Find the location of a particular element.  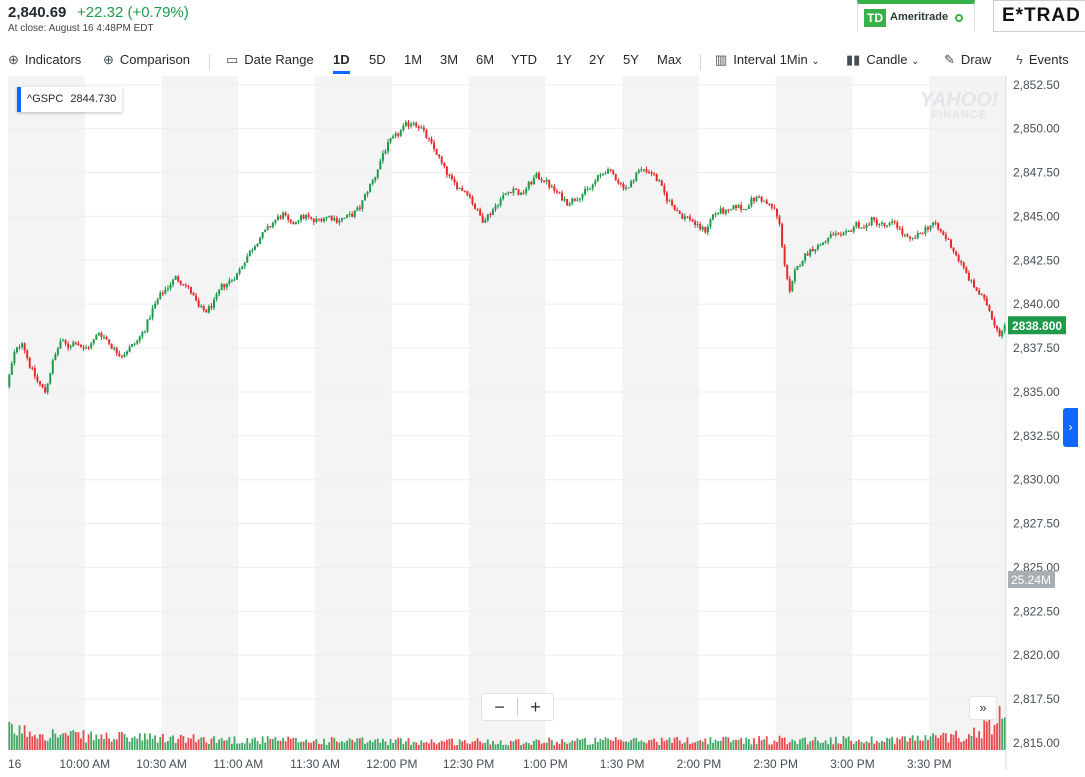

watermark-line-1: YAHOO! is located at coordinates (959, 100).